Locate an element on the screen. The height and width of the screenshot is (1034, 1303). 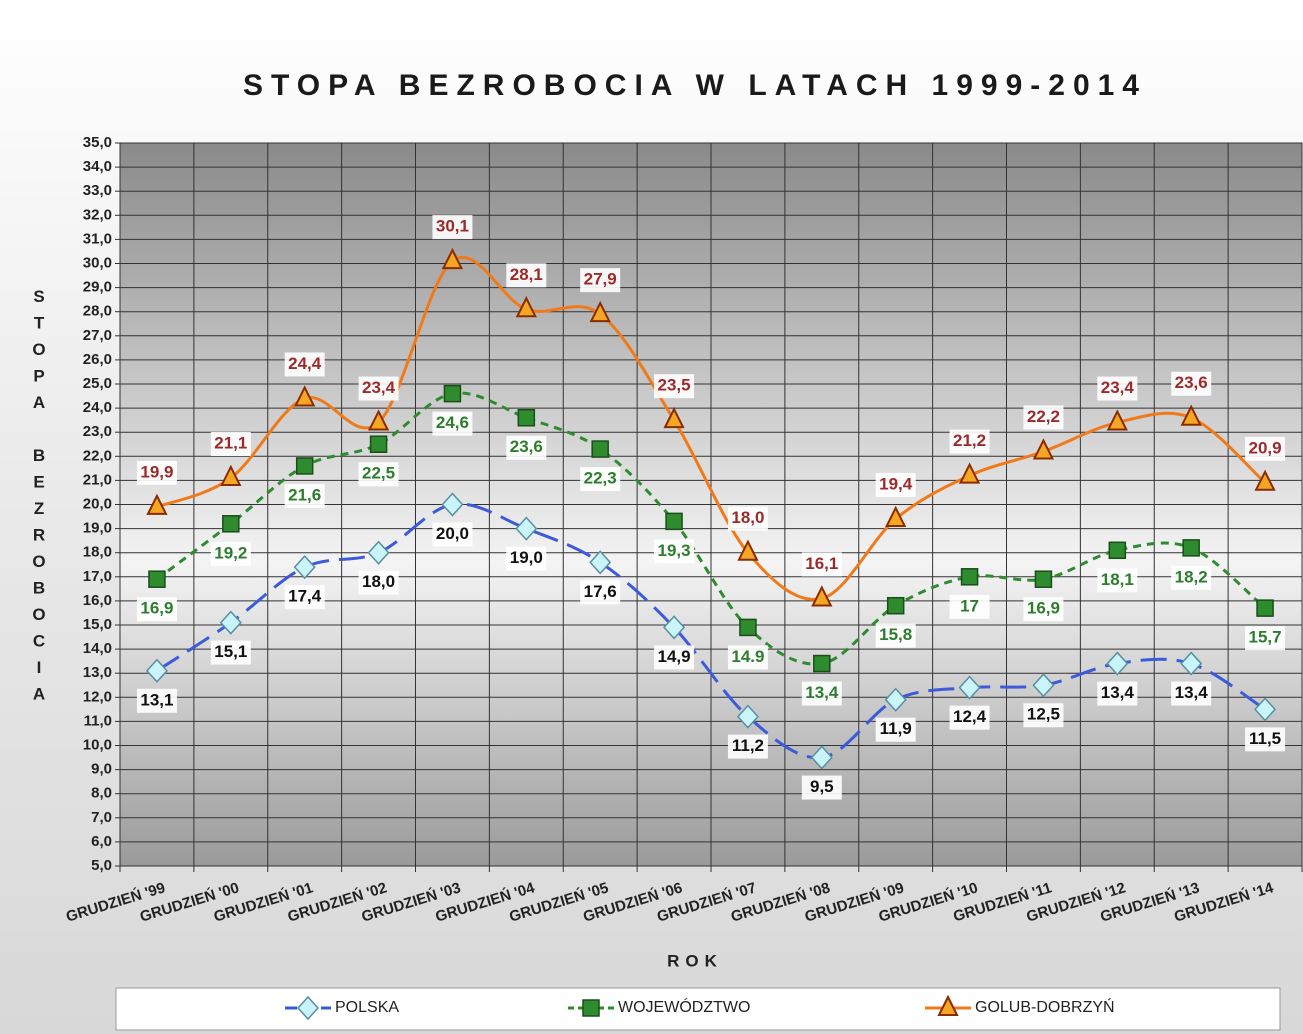
legend-label: GOLUB-DOBRZYŃ is located at coordinates (1045, 1006).